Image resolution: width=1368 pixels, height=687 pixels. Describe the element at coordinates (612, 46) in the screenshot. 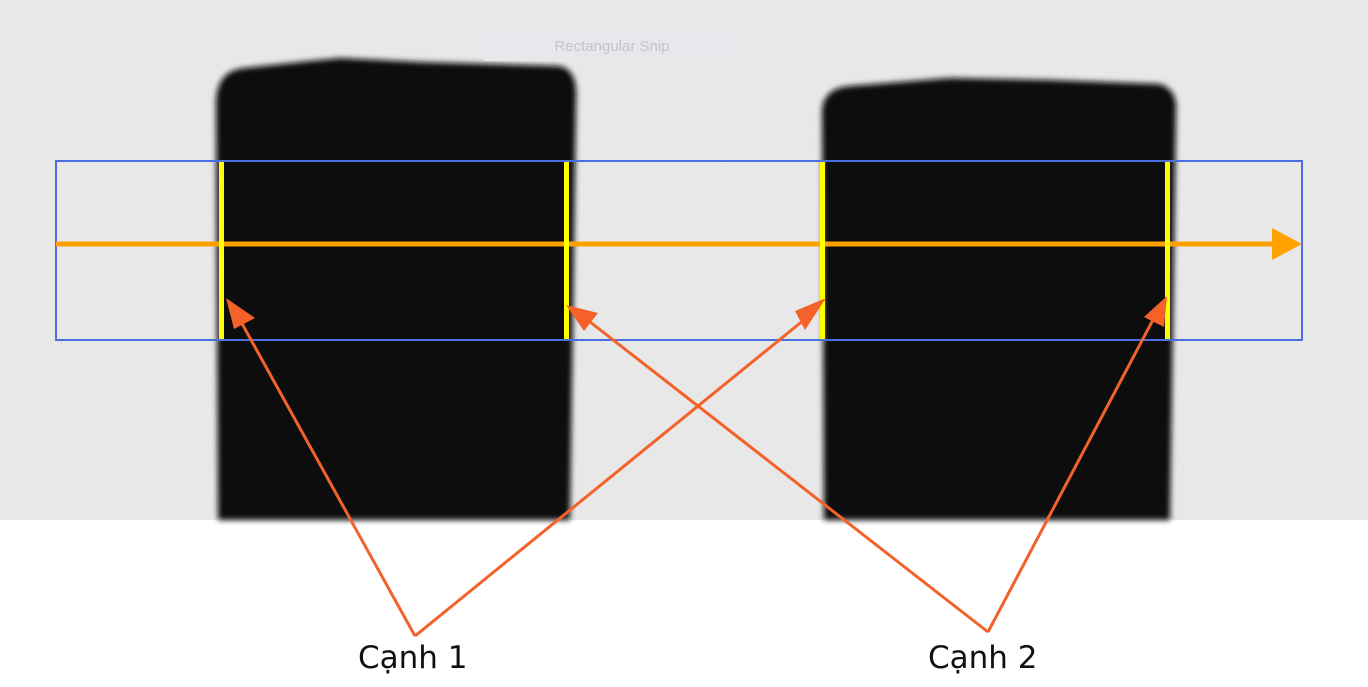

I see `rectangular-snip-label: Rectangular Snip` at that location.